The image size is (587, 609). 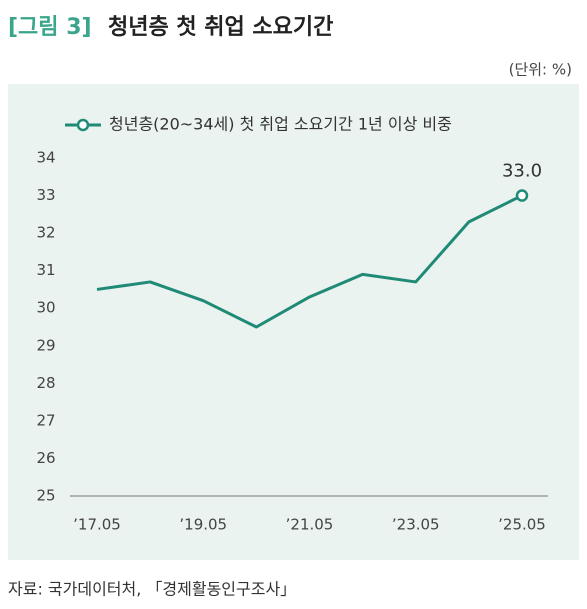 I want to click on y-tick-label: 29, so click(x=45, y=345).